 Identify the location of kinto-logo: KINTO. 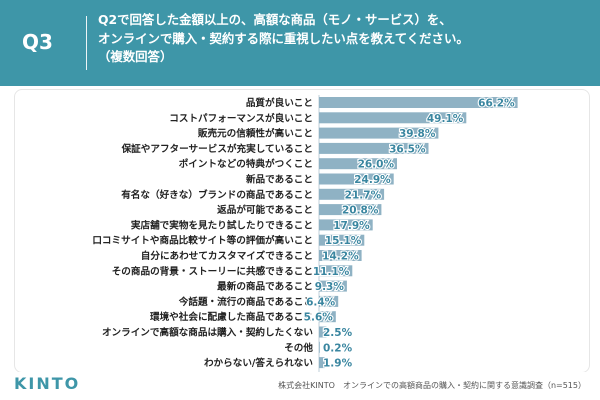
(47, 383).